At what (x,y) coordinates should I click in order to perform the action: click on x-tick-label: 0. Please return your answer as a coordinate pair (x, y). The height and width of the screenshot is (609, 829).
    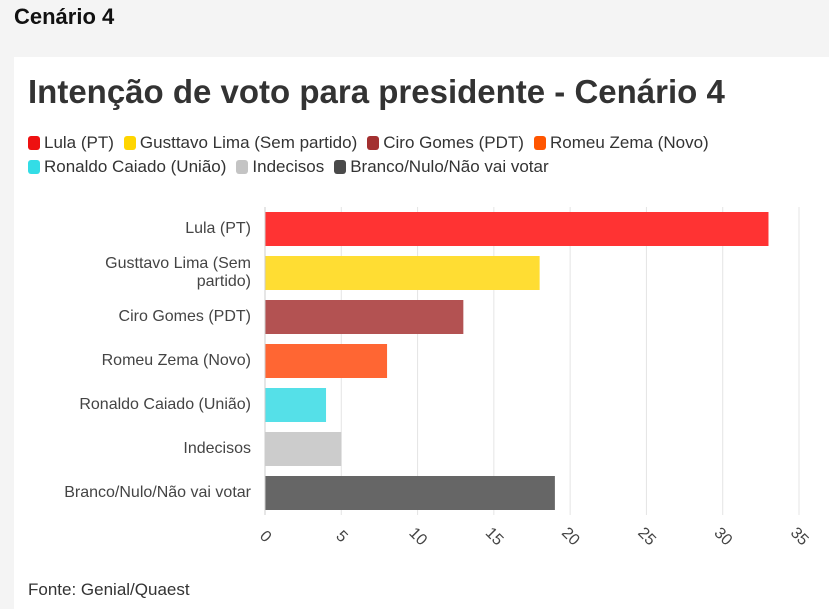
    Looking at the image, I should click on (265, 537).